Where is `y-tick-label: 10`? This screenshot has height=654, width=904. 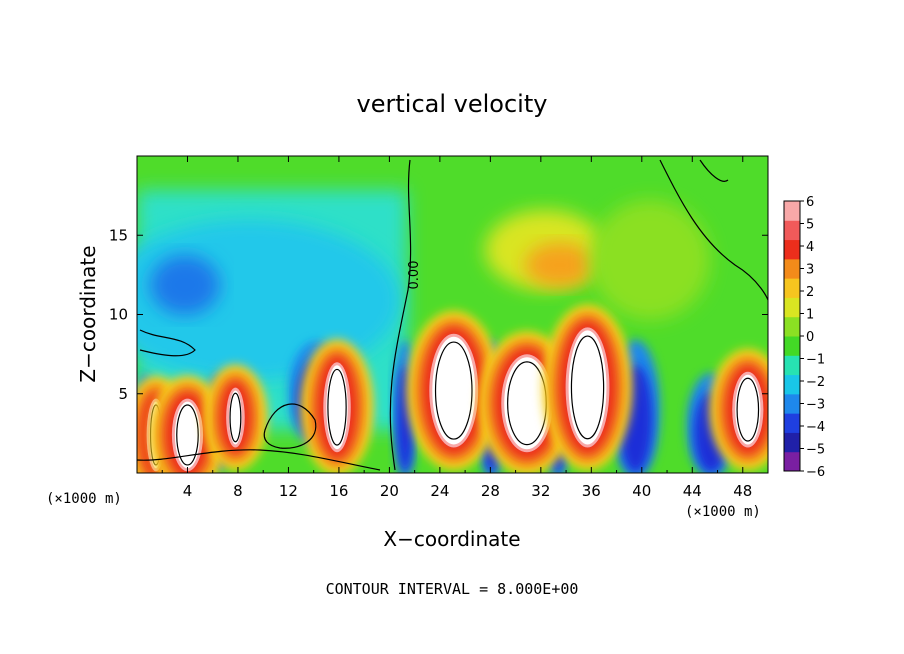
y-tick-label: 10 is located at coordinates (118, 315).